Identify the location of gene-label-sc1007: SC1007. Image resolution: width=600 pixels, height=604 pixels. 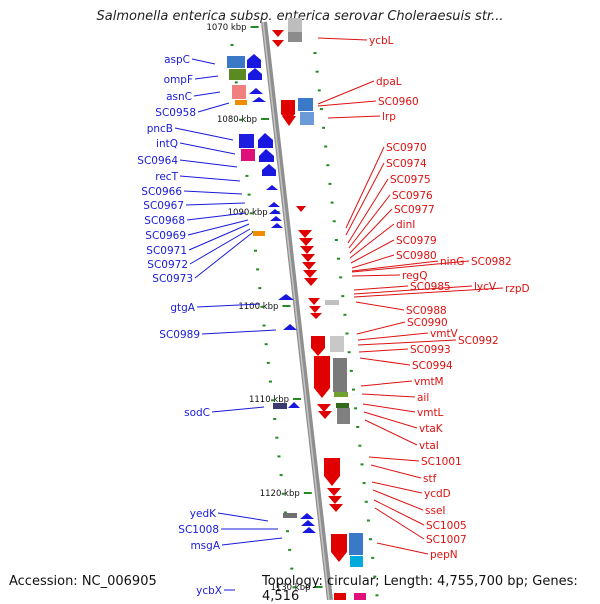
(446, 540).